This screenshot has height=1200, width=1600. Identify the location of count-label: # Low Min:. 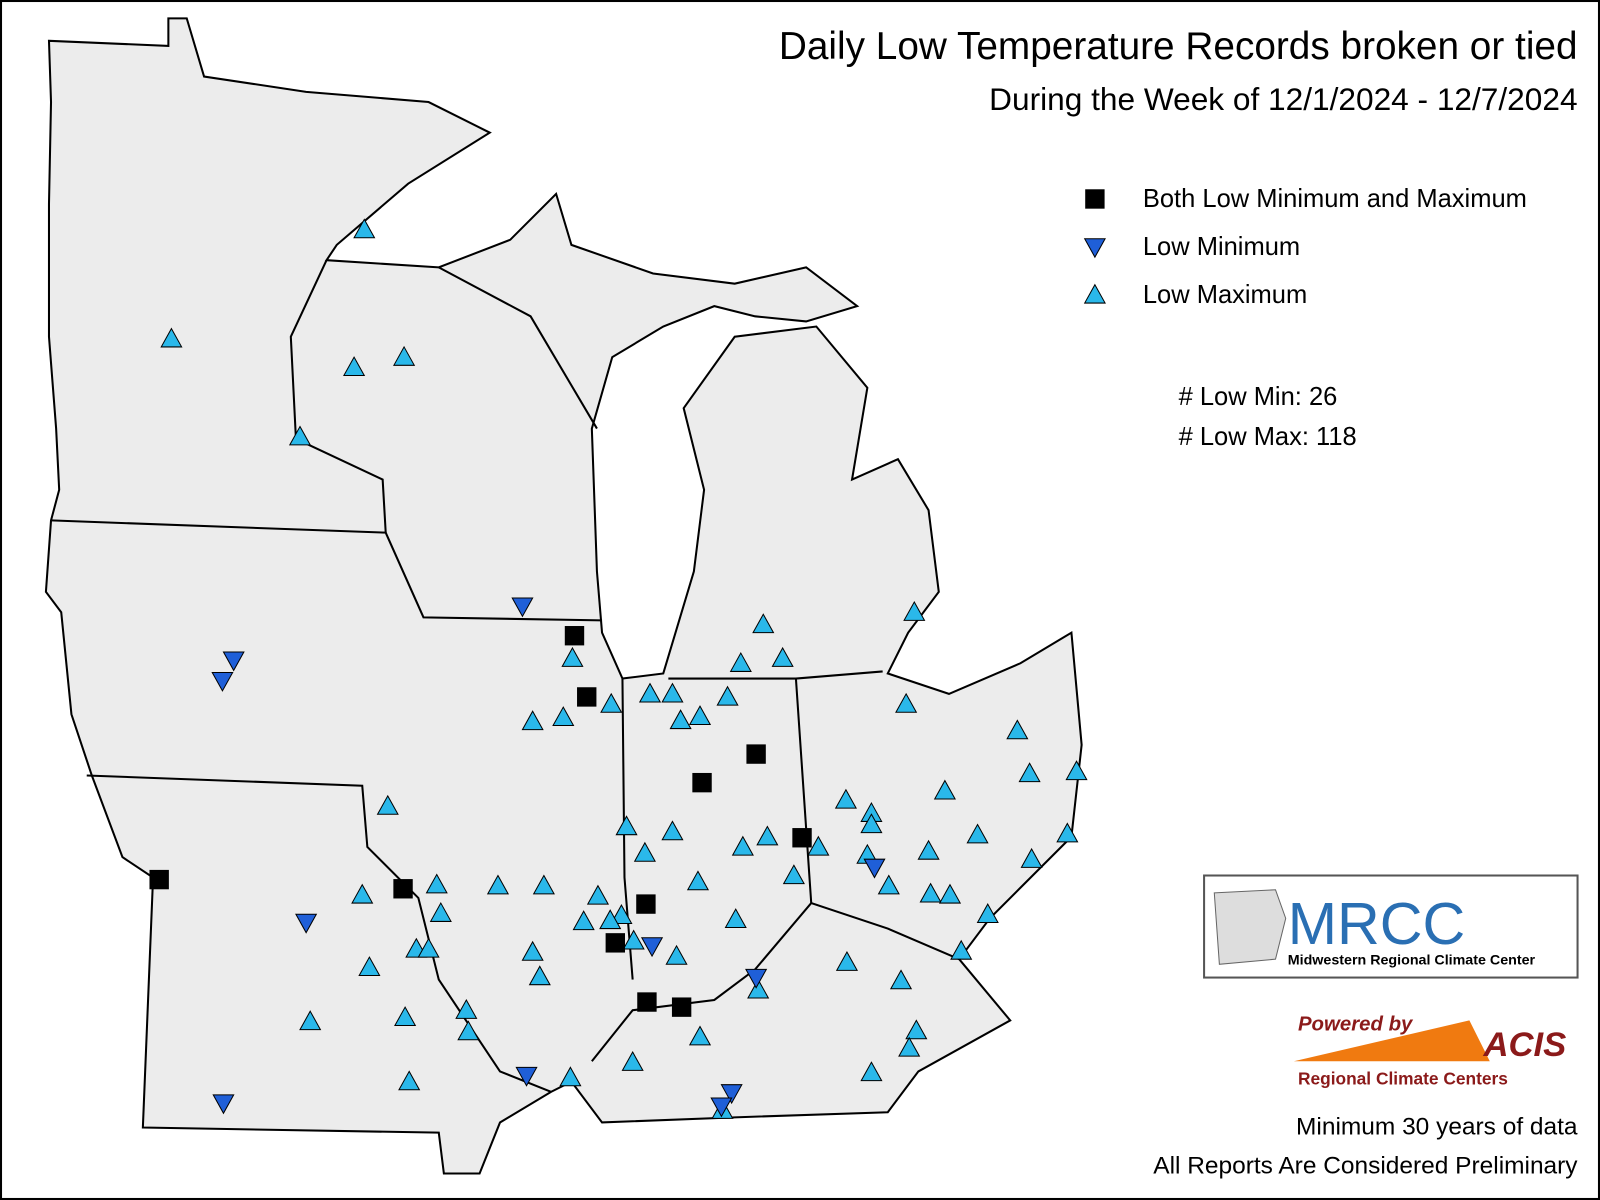
(1240, 397).